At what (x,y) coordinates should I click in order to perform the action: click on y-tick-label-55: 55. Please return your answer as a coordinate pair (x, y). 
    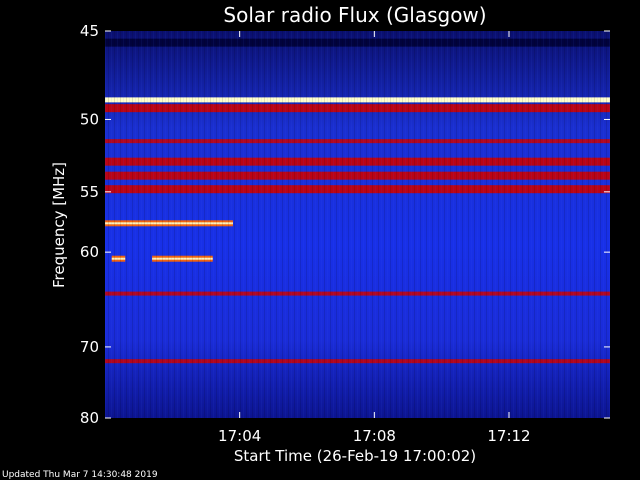
    Looking at the image, I should click on (89, 192).